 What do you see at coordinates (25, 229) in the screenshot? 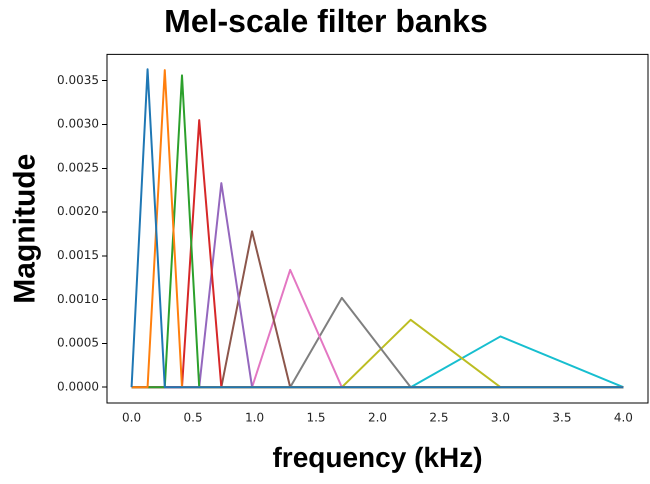
I see `y-axis-title: Magnitude` at bounding box center [25, 229].